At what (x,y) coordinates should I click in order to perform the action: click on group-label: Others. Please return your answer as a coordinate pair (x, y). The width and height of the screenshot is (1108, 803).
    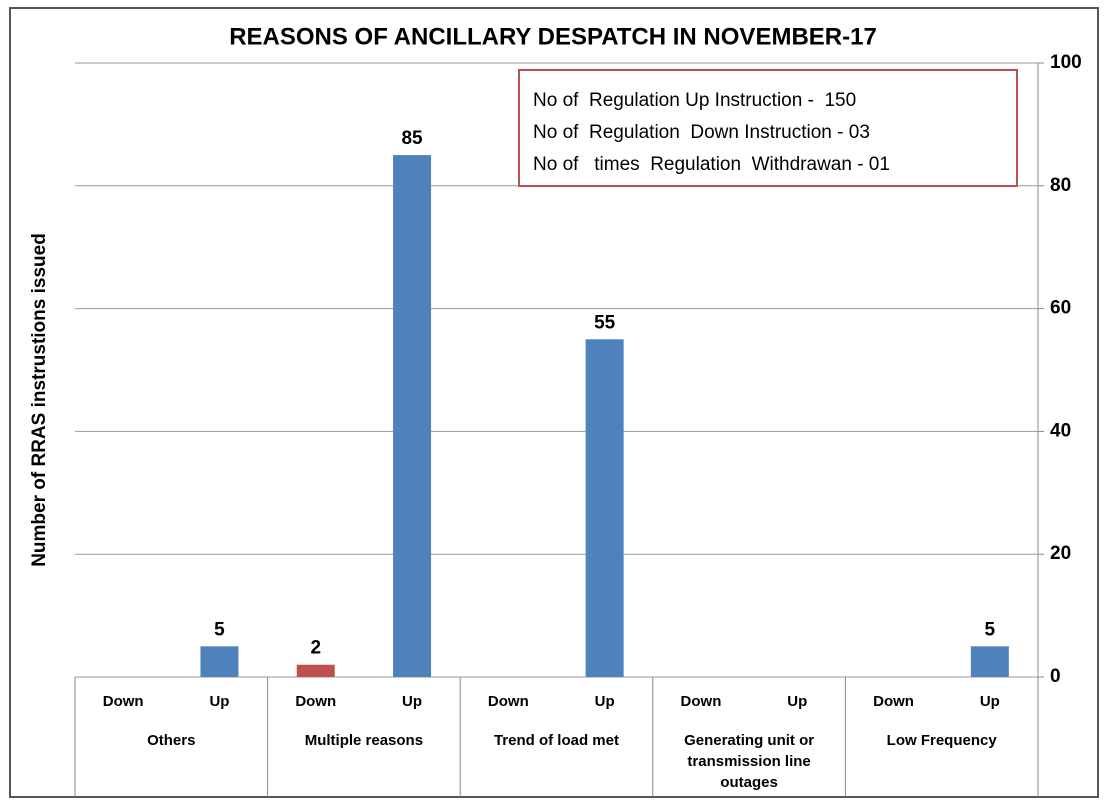
    Looking at the image, I should click on (171, 740).